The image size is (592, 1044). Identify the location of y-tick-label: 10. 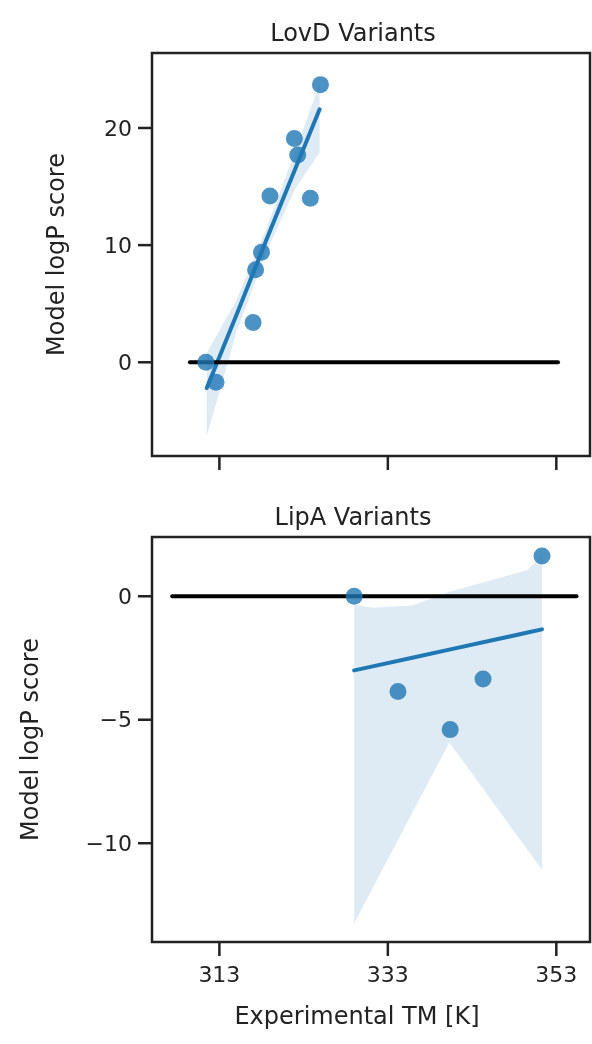
(118, 245).